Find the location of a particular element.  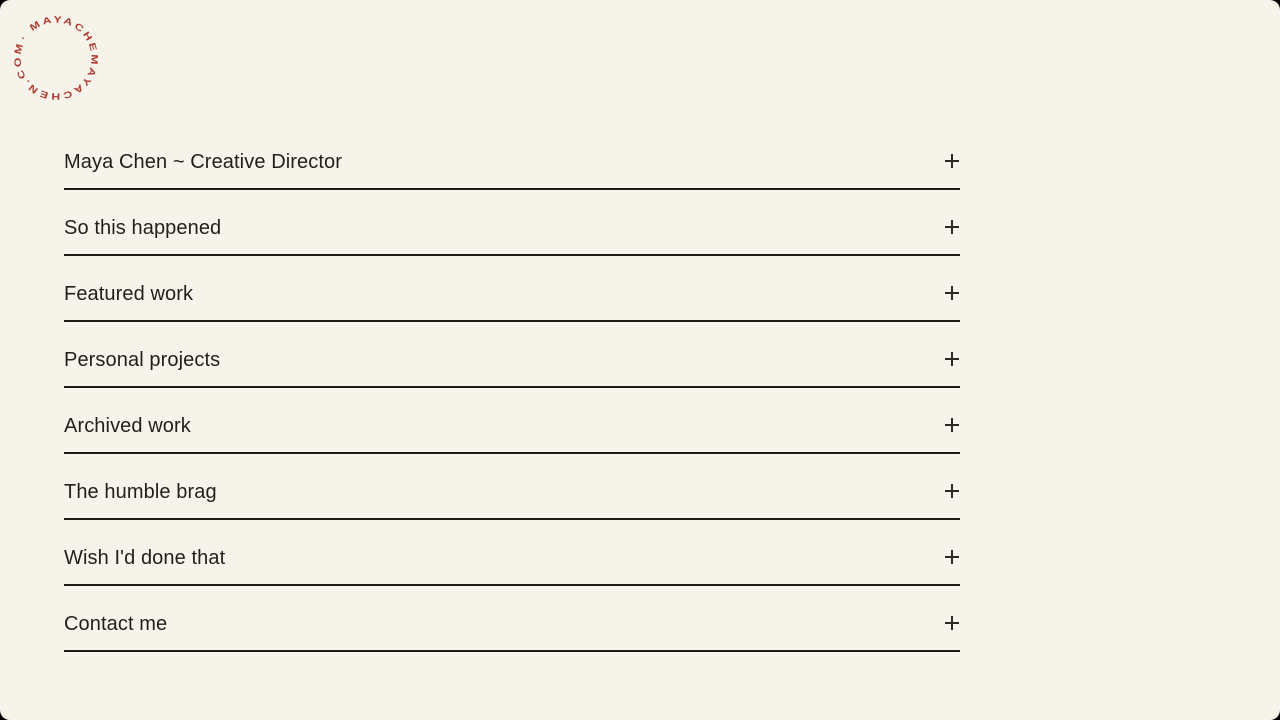

accordion-item-label: Wish I'd done that is located at coordinates (145, 558).